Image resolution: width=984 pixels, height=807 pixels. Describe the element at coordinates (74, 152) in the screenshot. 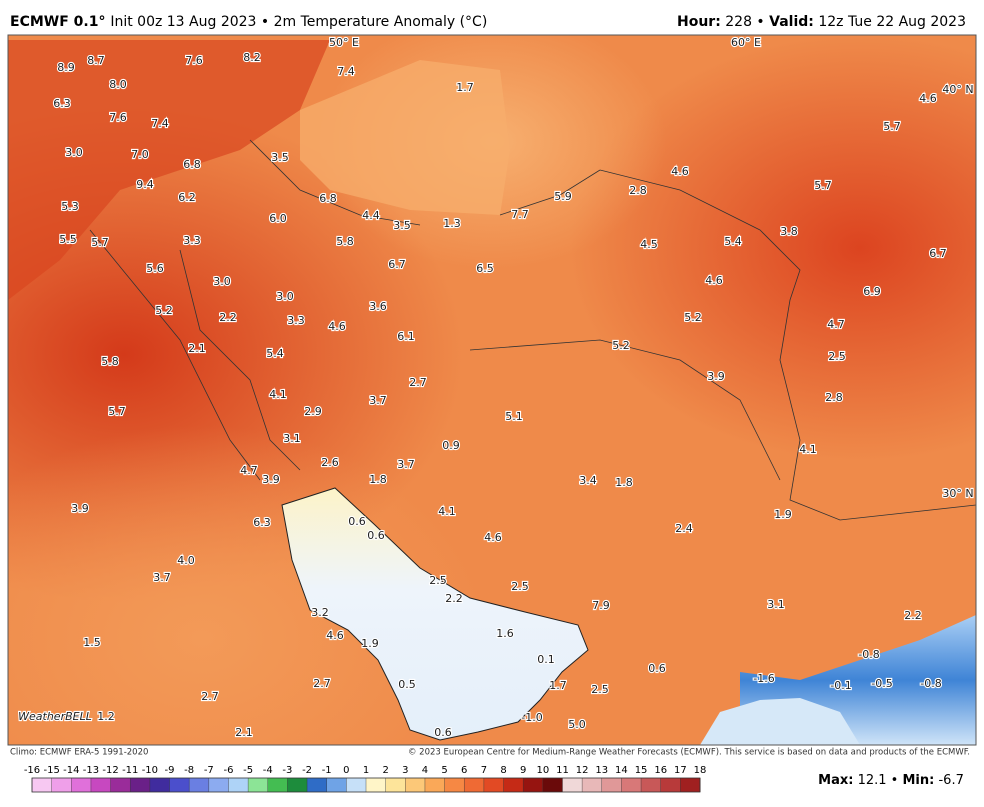

I see `map-value-label: 3.0` at that location.